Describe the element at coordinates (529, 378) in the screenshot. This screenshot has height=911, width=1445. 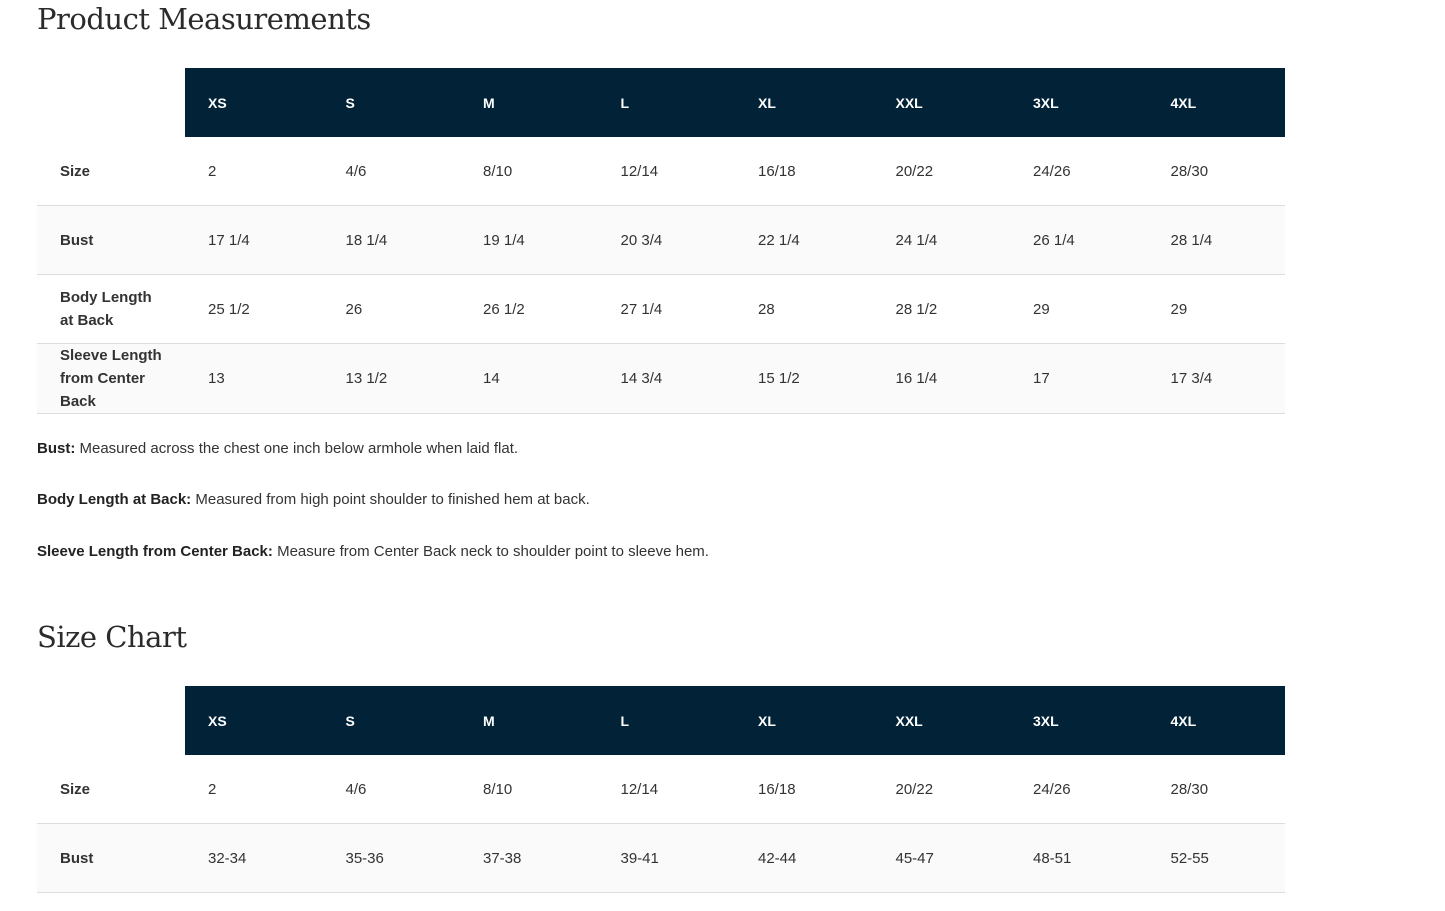
I see `table-cell: 14` at that location.